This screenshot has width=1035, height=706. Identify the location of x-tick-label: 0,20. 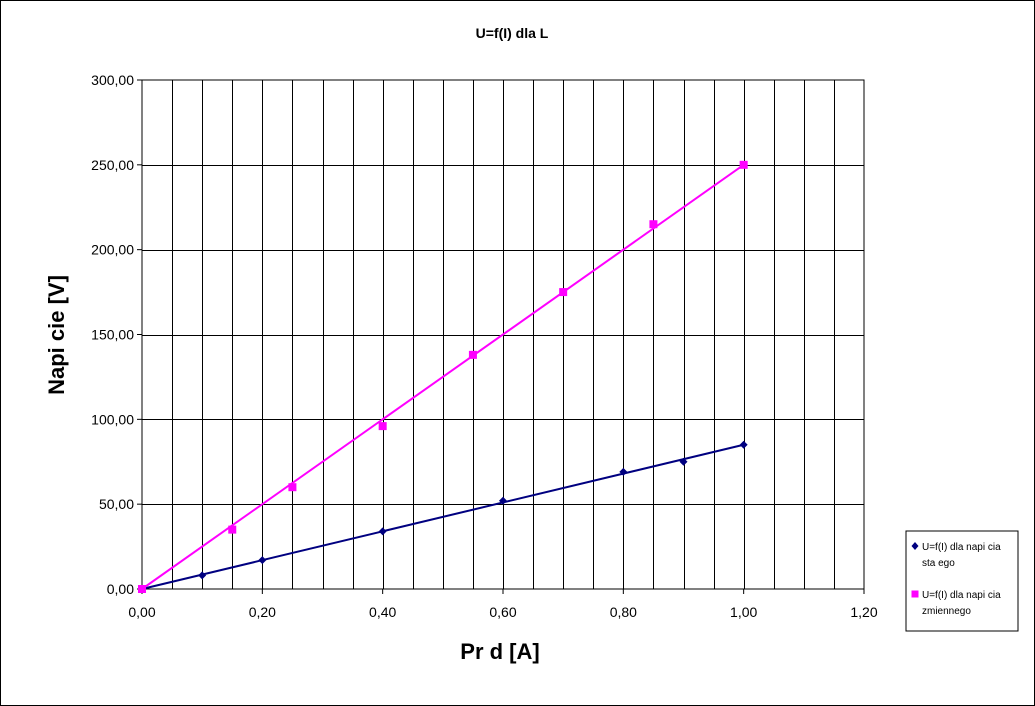
(262, 612).